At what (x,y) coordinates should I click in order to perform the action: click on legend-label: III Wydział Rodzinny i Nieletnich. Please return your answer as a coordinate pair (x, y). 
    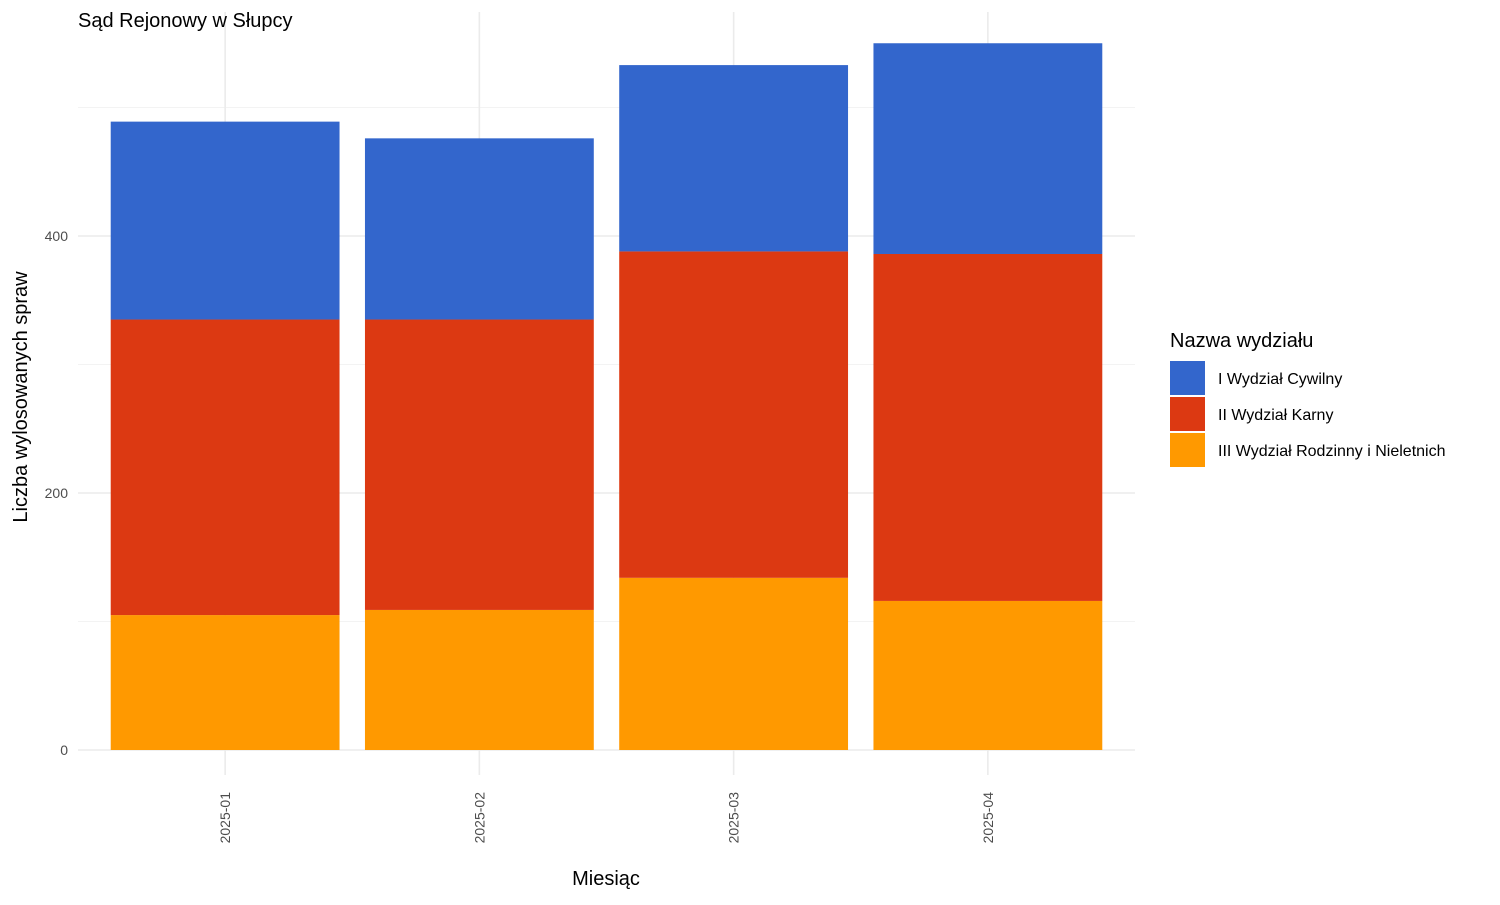
    Looking at the image, I should click on (1332, 451).